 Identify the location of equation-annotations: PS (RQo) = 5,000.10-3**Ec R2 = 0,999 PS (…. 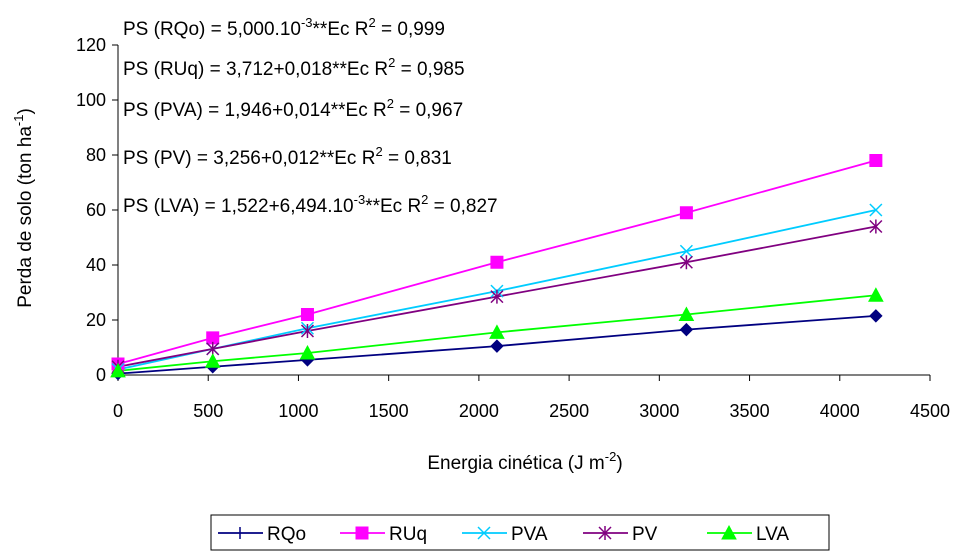
(310, 116).